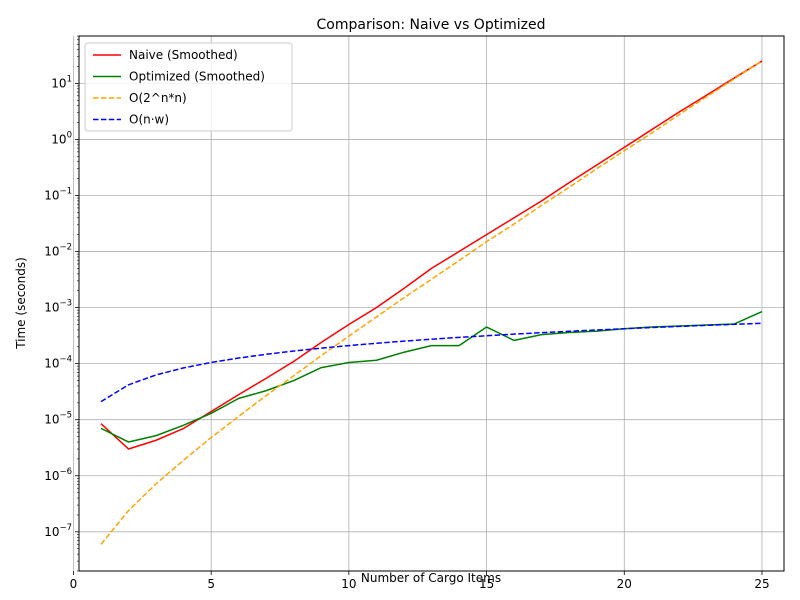 This screenshot has width=800, height=600. What do you see at coordinates (21, 303) in the screenshot?
I see `y-axis-label: Time (seconds)` at bounding box center [21, 303].